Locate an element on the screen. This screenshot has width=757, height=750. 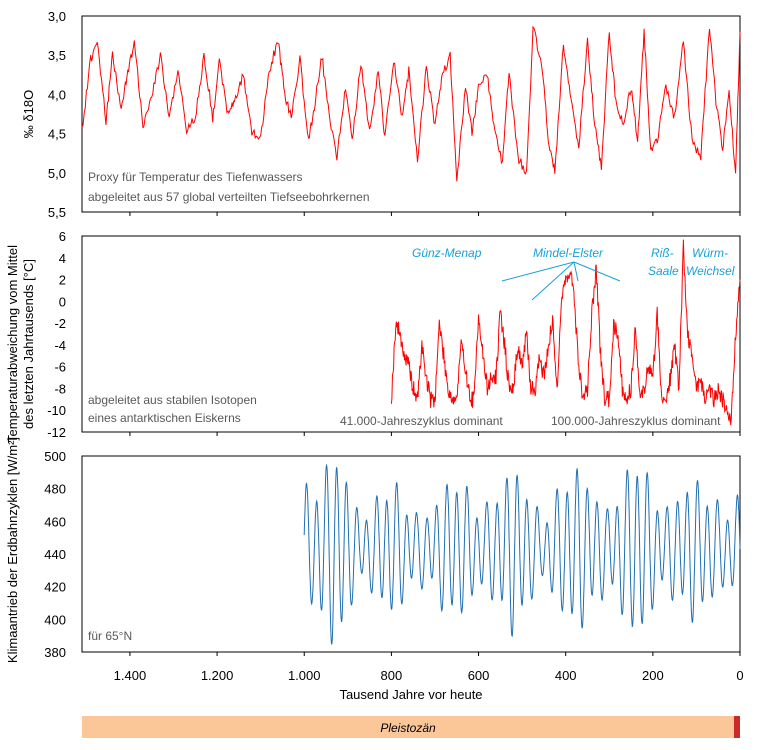
y-tick-label: 3,0 is located at coordinates (57, 16).